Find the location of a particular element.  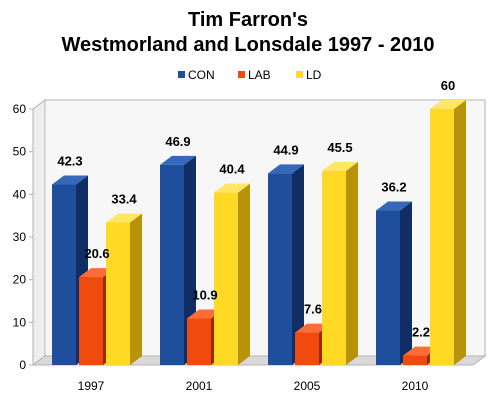

bar-con-2005 is located at coordinates (286, 264).